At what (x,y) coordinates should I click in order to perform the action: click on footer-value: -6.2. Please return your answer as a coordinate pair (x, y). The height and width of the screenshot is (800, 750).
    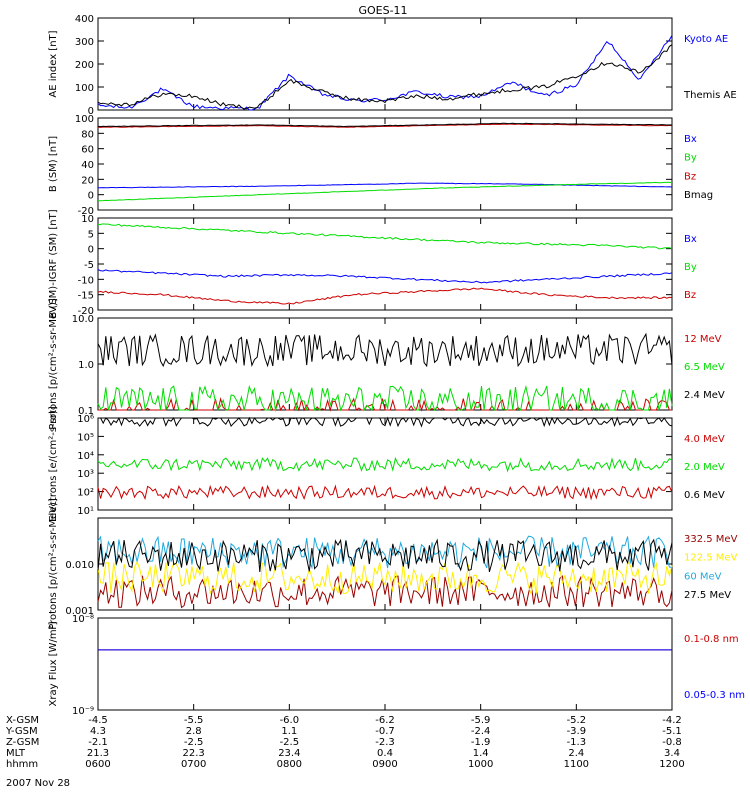
    Looking at the image, I should click on (385, 720).